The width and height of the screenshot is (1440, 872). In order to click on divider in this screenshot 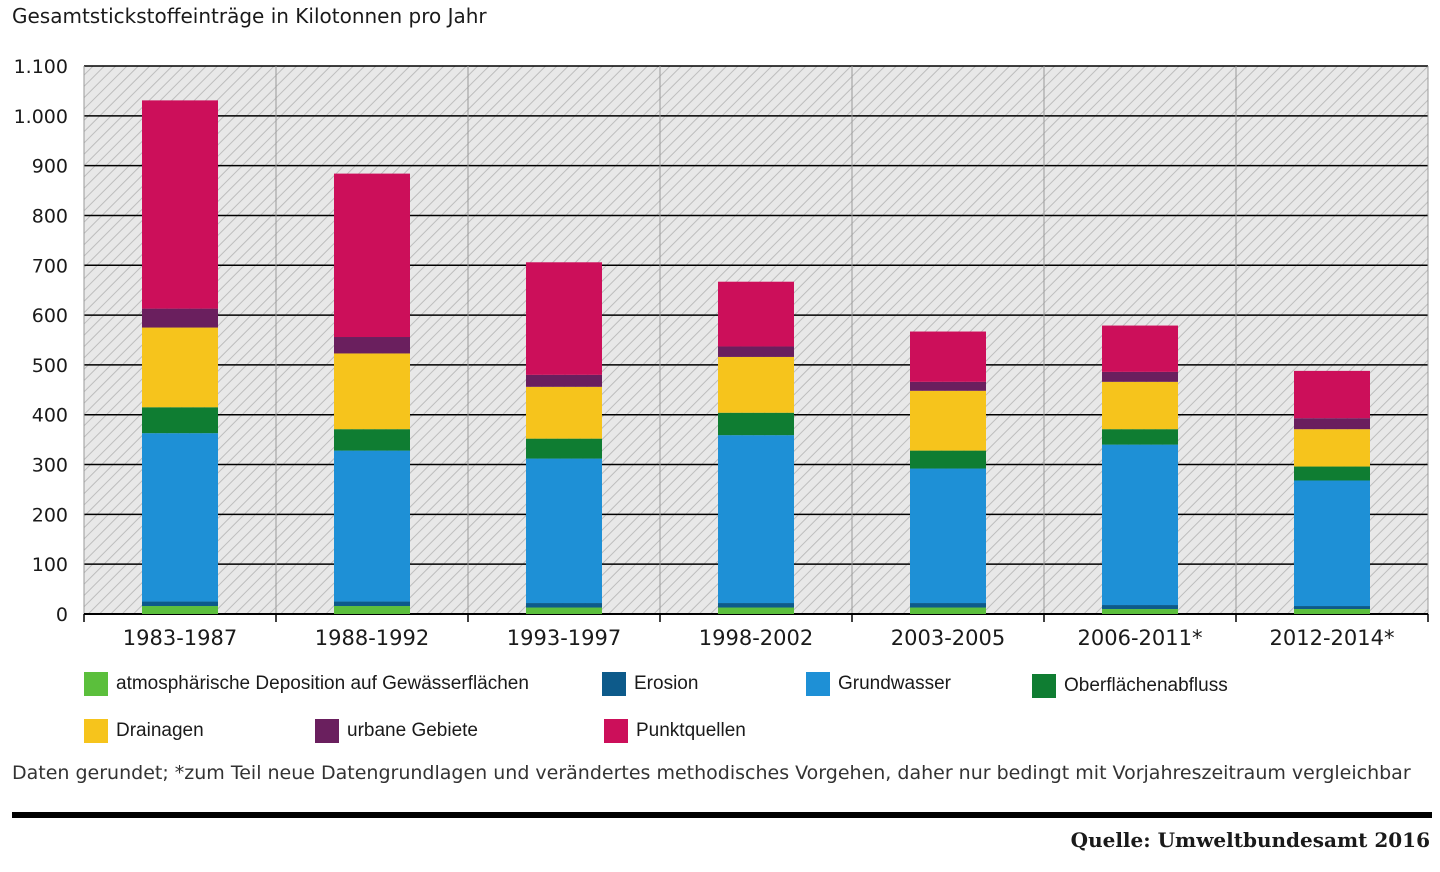, I will do `click(722, 815)`.